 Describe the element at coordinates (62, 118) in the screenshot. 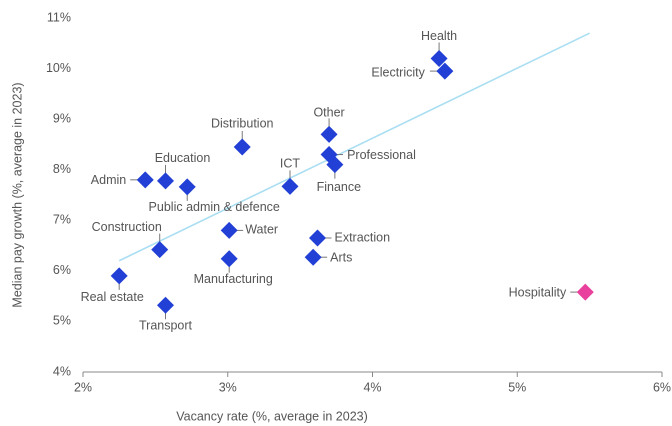

I see `y-tick-label: 9%` at that location.